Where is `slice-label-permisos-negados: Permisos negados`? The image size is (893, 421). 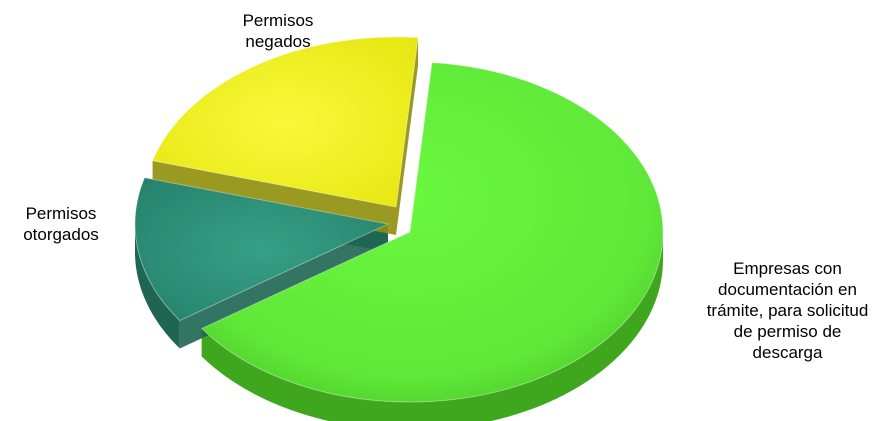
slice-label-permisos-negados: Permisos negados is located at coordinates (278, 31).